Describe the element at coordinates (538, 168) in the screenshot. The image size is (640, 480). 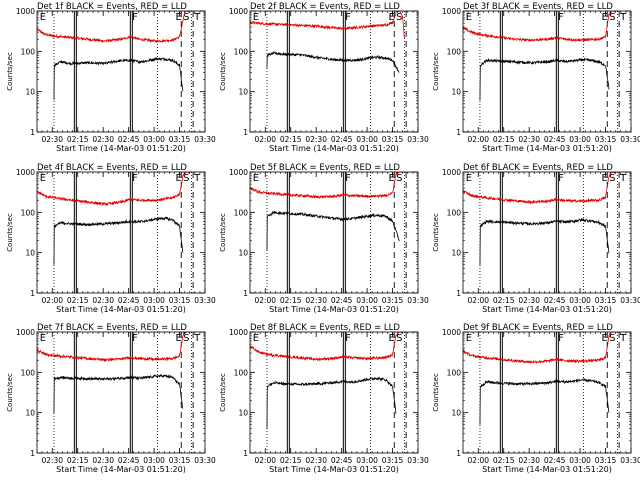
I see `panel-title: Det 6f BLACK = Events, RED = LLD` at that location.